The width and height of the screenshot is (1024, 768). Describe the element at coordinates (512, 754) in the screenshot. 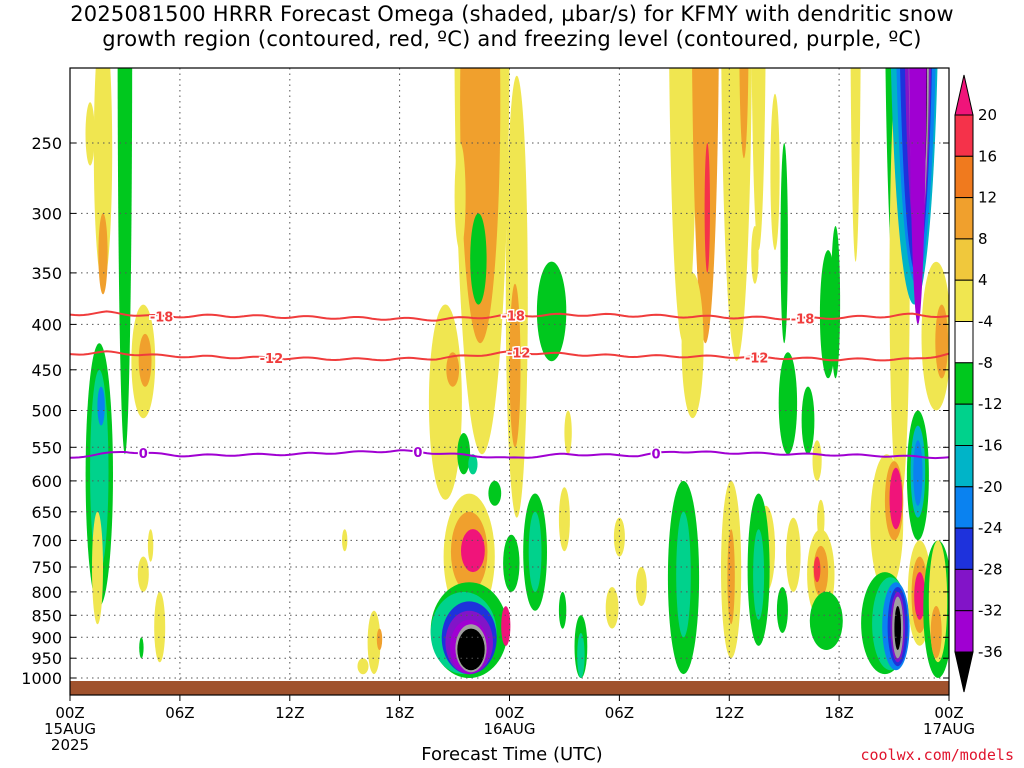

I see `x-axis-title: Forecast Time (UTC)` at that location.